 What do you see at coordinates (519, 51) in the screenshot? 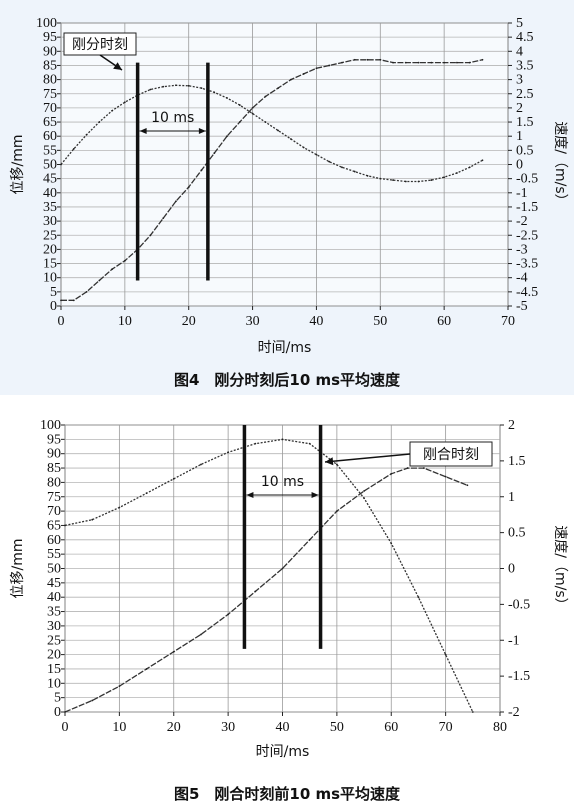
I see `y-right-tick-label: 4` at bounding box center [519, 51].